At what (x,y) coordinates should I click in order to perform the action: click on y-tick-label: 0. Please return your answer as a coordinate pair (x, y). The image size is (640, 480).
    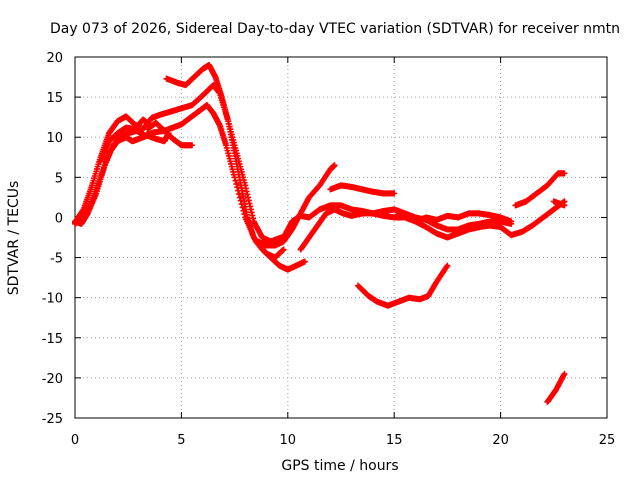
    Looking at the image, I should click on (59, 218).